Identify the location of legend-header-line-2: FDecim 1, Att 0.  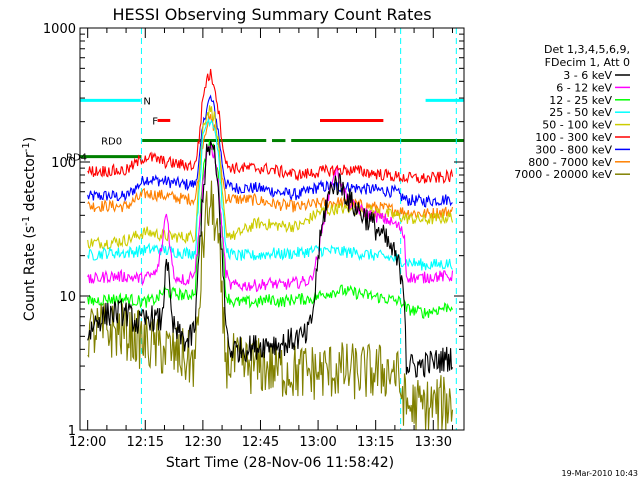
(587, 62).